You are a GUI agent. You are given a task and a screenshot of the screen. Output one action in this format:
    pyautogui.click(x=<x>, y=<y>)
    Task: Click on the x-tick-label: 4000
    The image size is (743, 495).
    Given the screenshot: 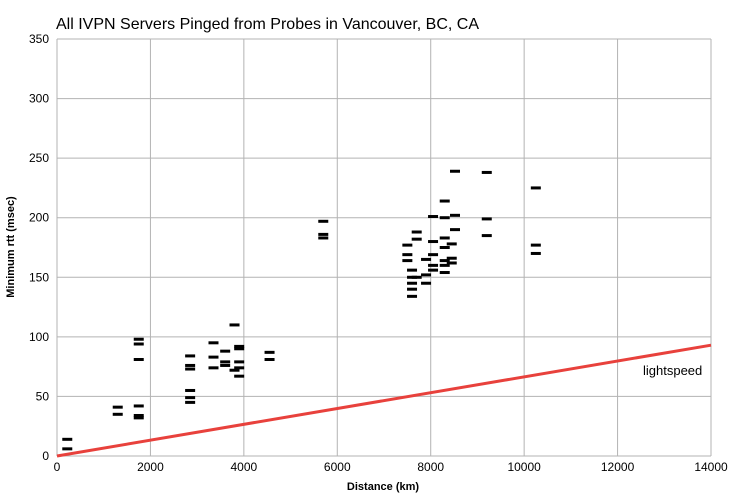 What is the action you would take?
    pyautogui.click(x=244, y=467)
    